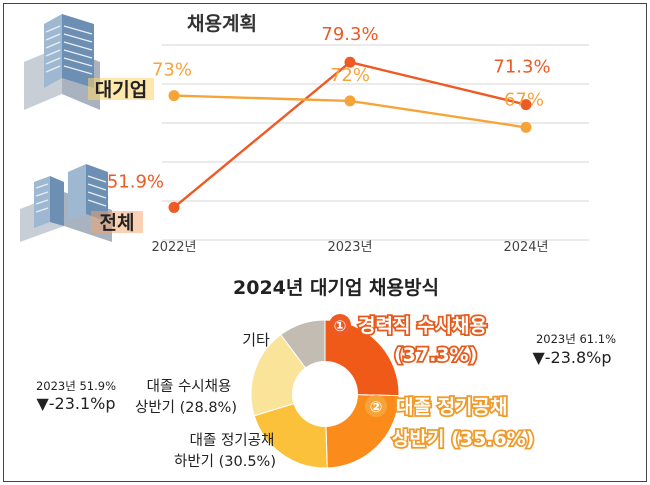  Describe the element at coordinates (336, 288) in the screenshot. I see `pie-chart-title: 2024년 대기업 채용방식` at that location.